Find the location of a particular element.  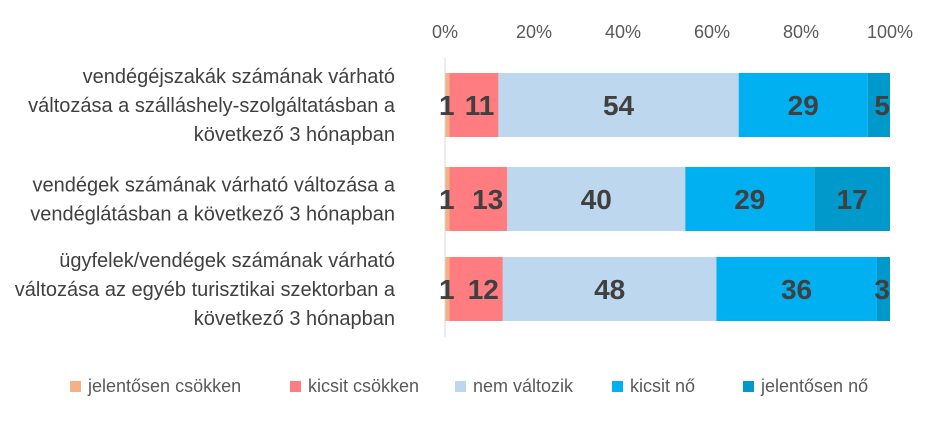

x-tick-label: 60% is located at coordinates (712, 32).